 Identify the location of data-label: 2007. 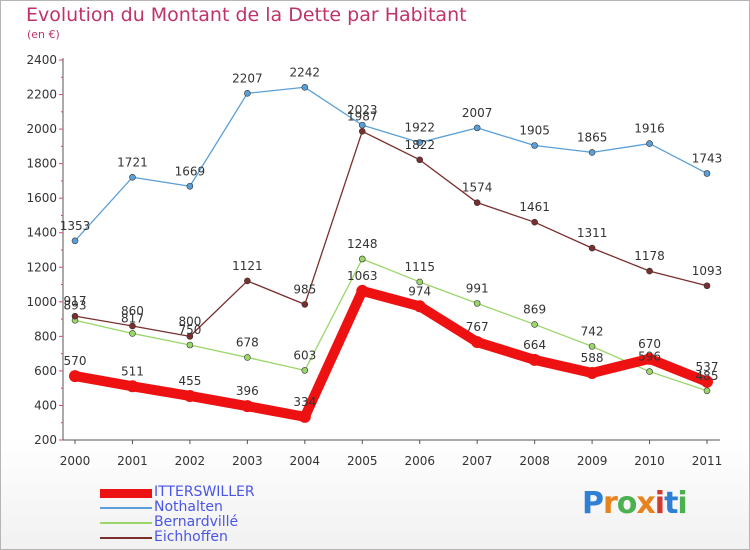
(477, 113).